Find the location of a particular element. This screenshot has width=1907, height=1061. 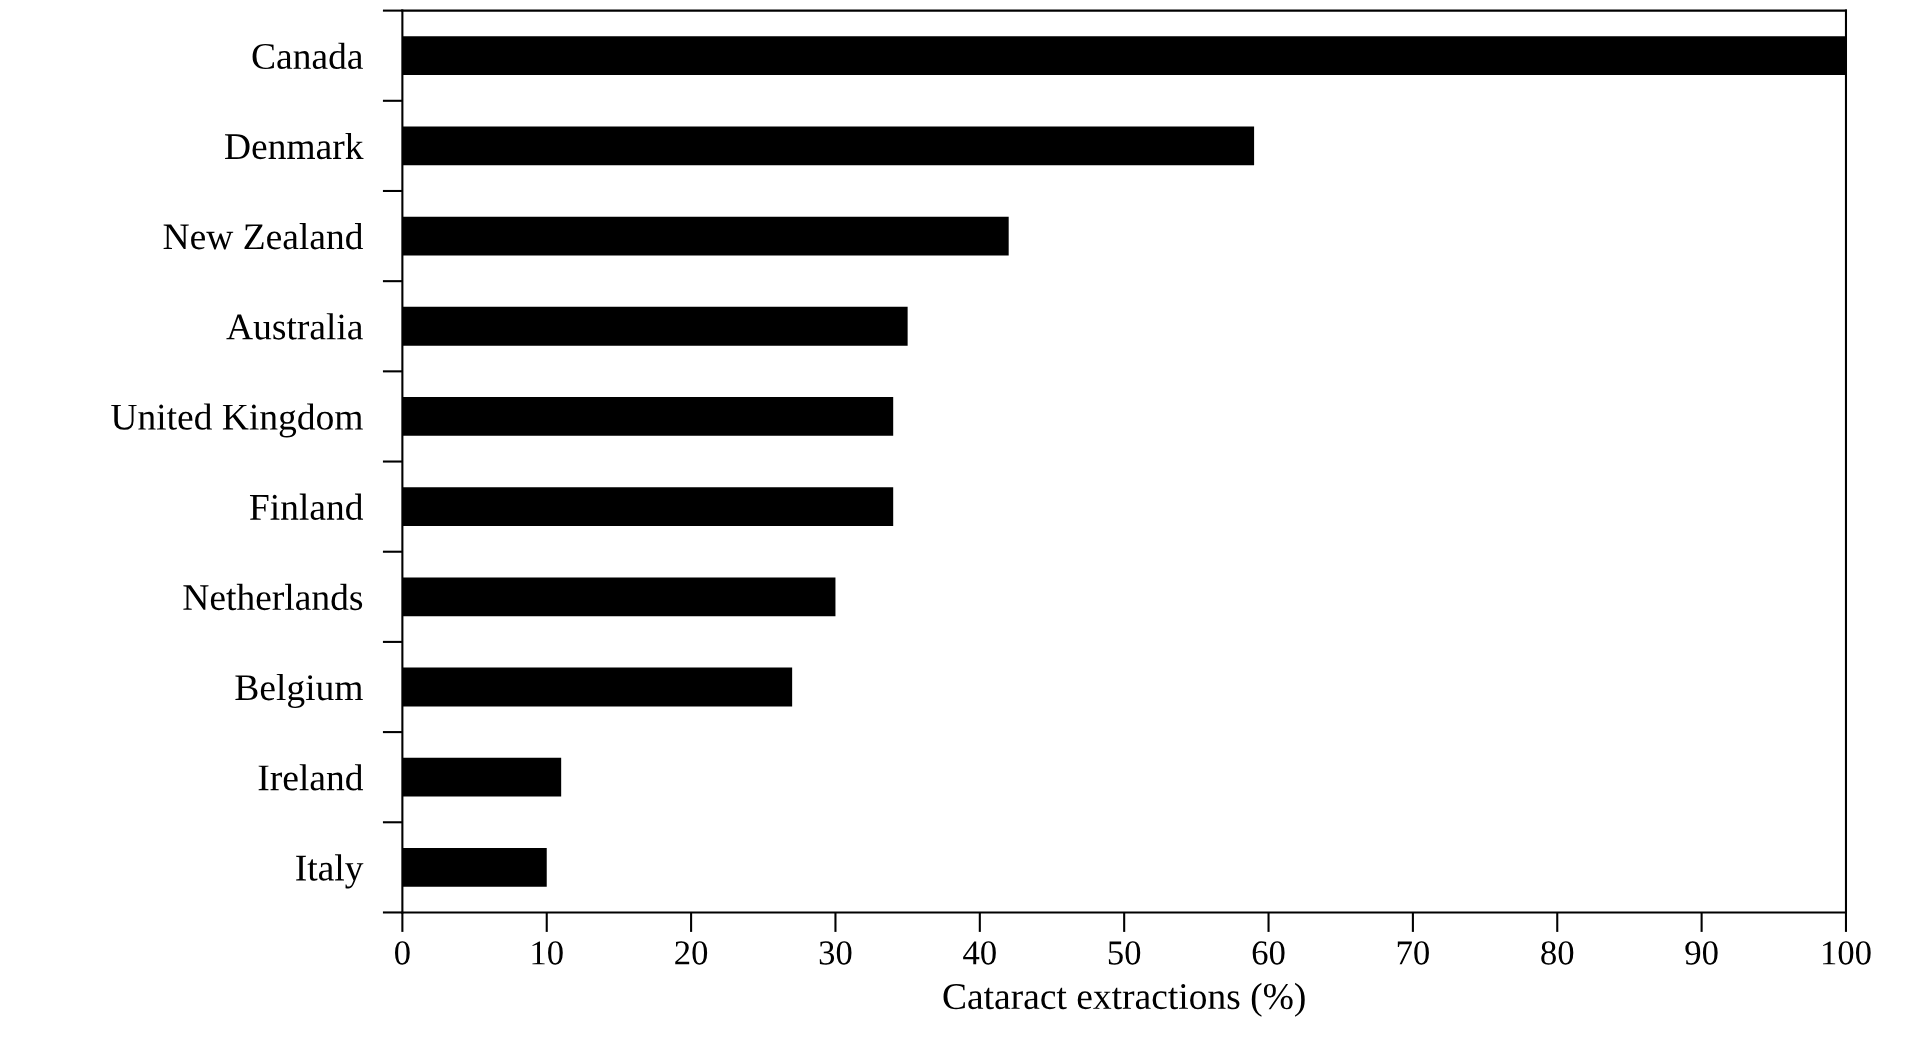

x-tick-label: 70 is located at coordinates (1413, 953).